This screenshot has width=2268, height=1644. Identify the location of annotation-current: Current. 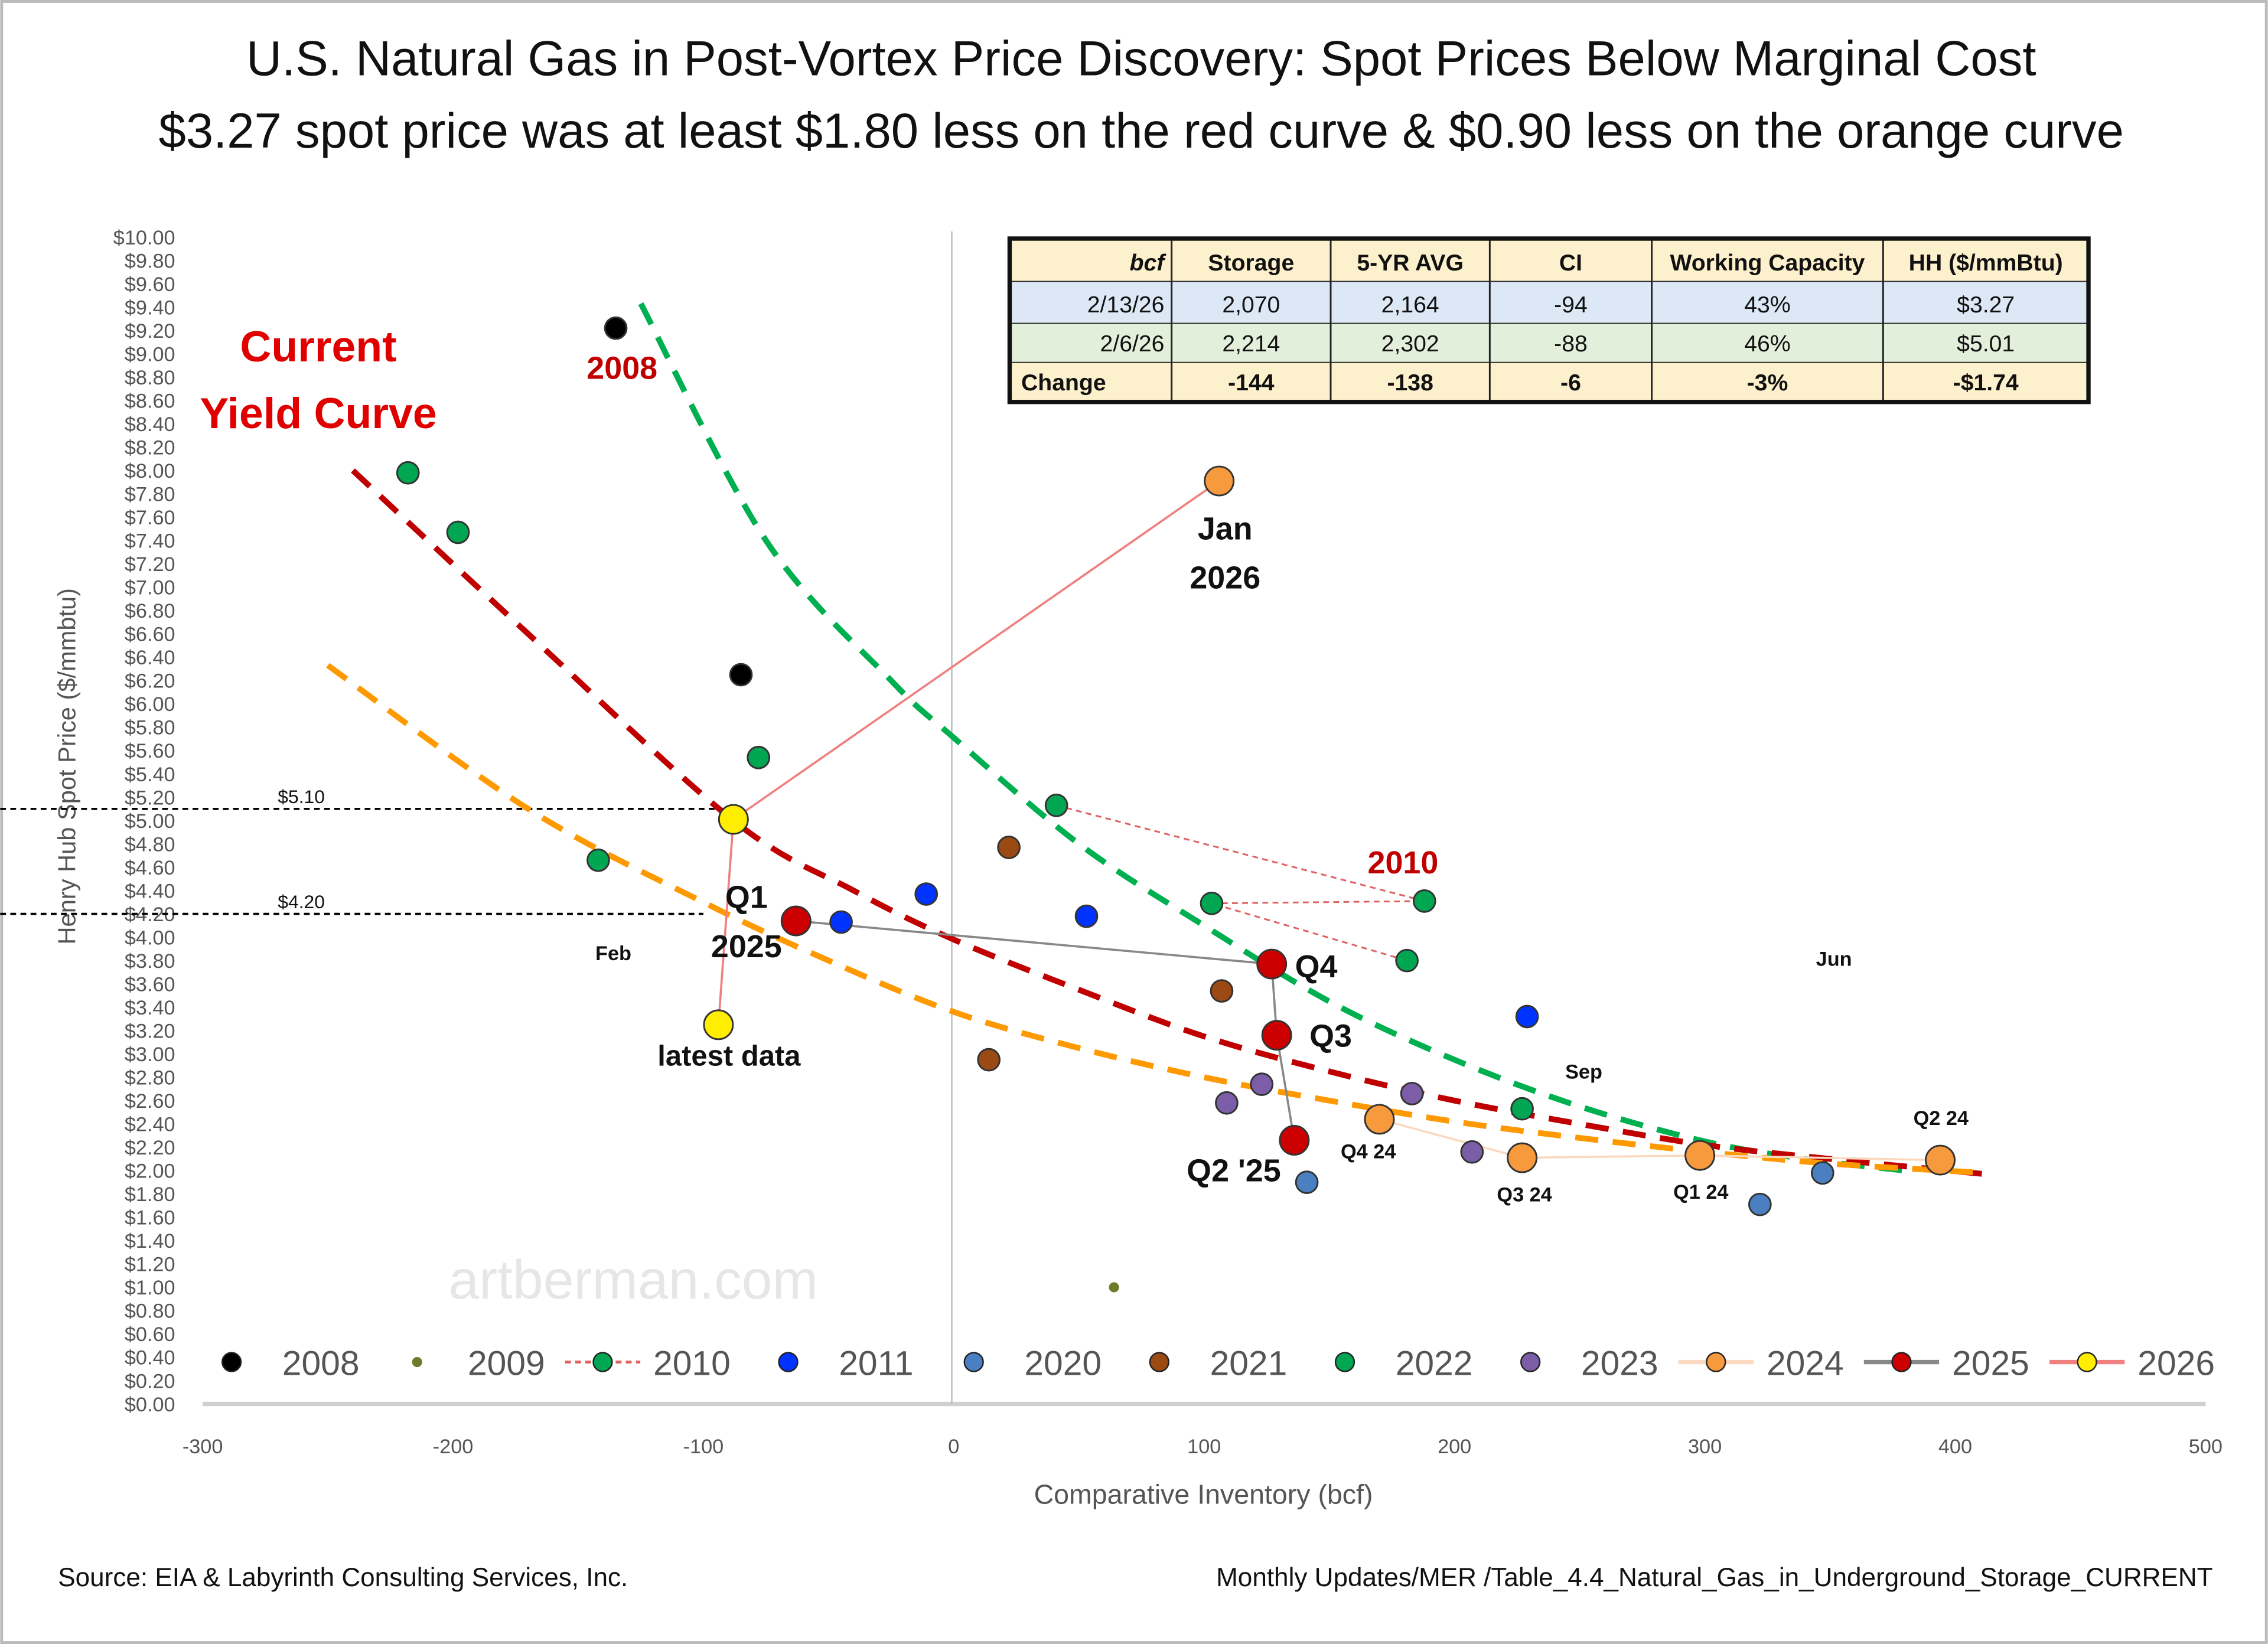
(318, 347).